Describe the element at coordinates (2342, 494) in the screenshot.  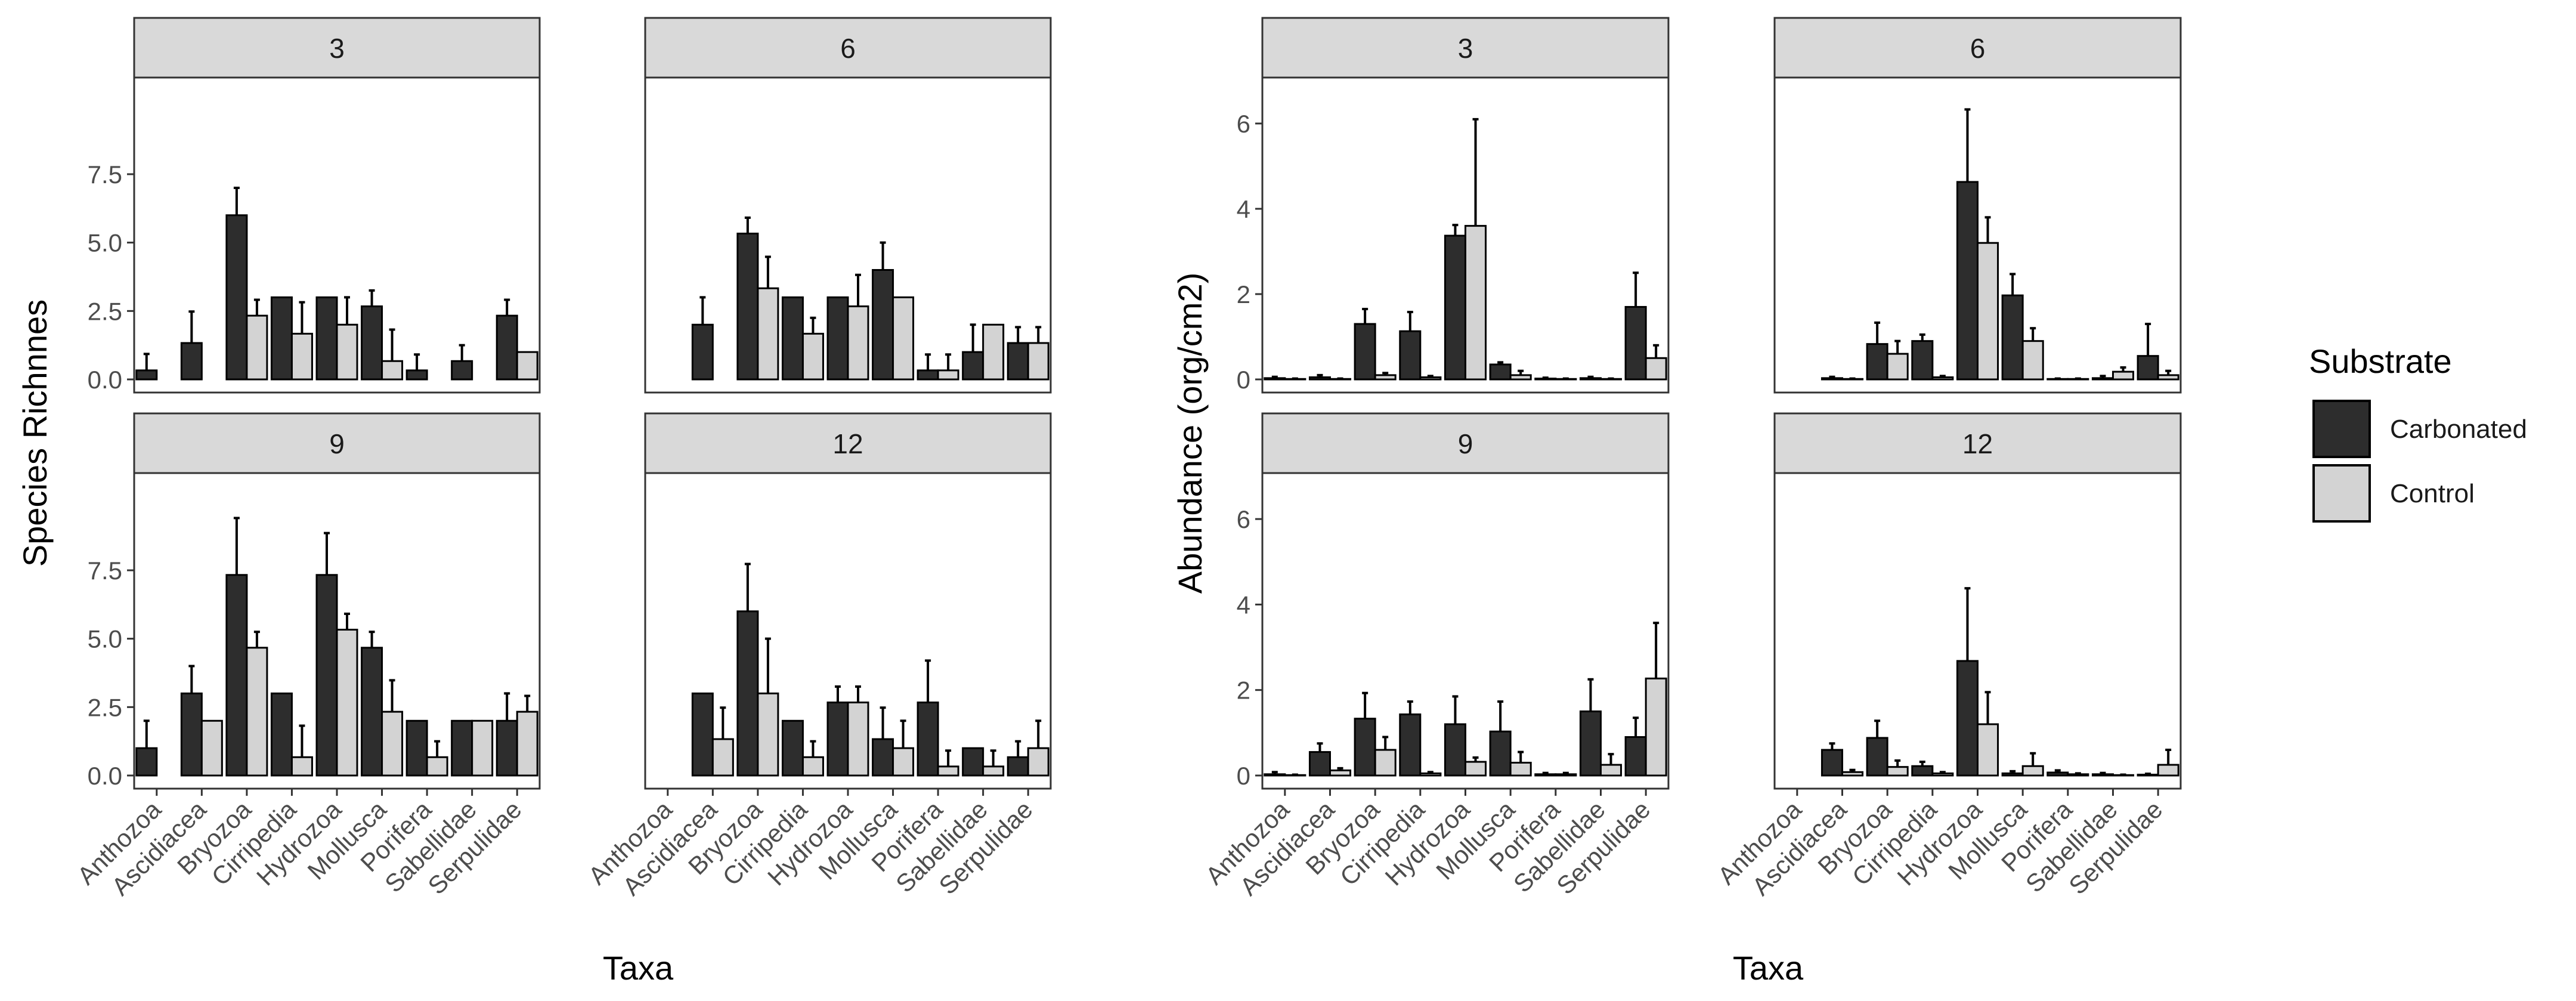
I see `legend-key-control` at that location.